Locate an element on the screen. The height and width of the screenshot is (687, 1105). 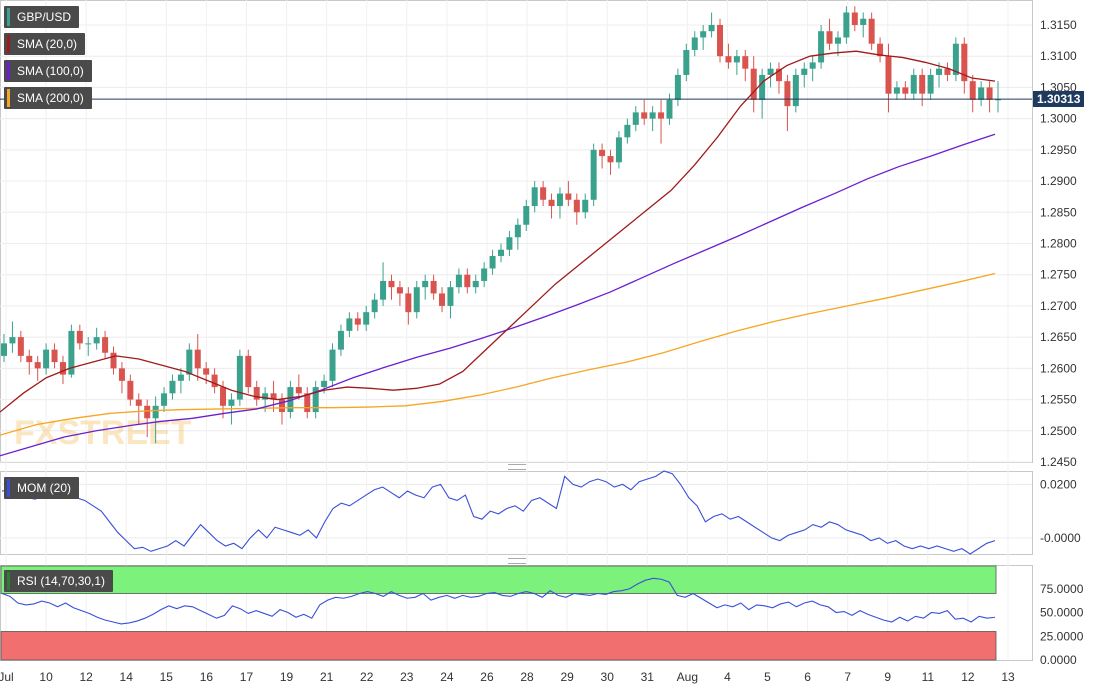
y-tick-label: 1.2800 is located at coordinates (1058, 243).